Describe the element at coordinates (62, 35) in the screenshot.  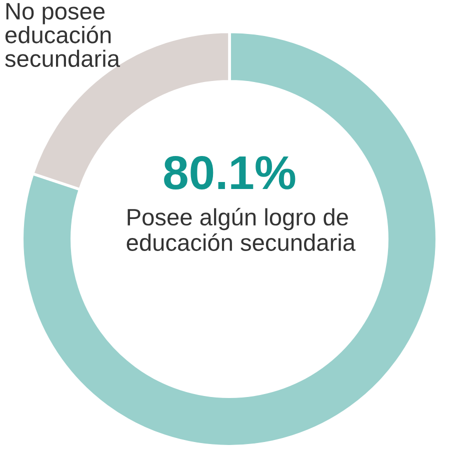
I see `slice-label: No posee educación secundaria` at that location.